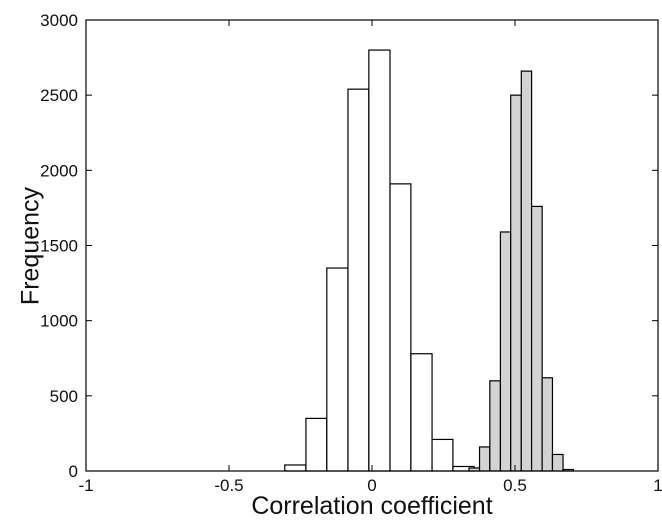 The width and height of the screenshot is (662, 525). Describe the element at coordinates (228, 485) in the screenshot. I see `x-tick-label: -0.5` at that location.